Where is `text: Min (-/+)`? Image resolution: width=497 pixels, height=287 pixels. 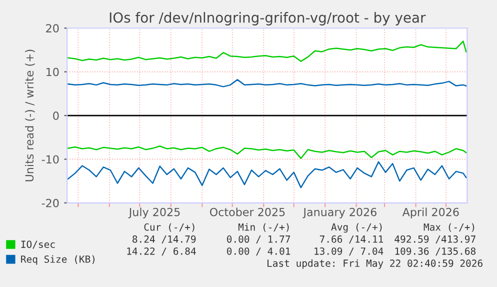
text: Min (-/+) is located at coordinates (263, 227).